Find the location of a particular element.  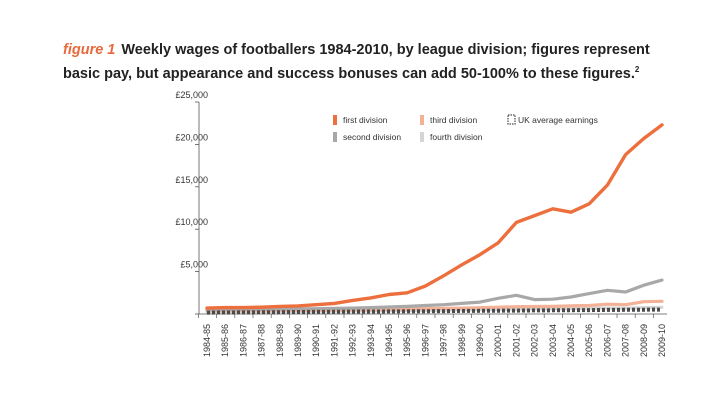

legend-swatch-fourth-division is located at coordinates (422, 137).